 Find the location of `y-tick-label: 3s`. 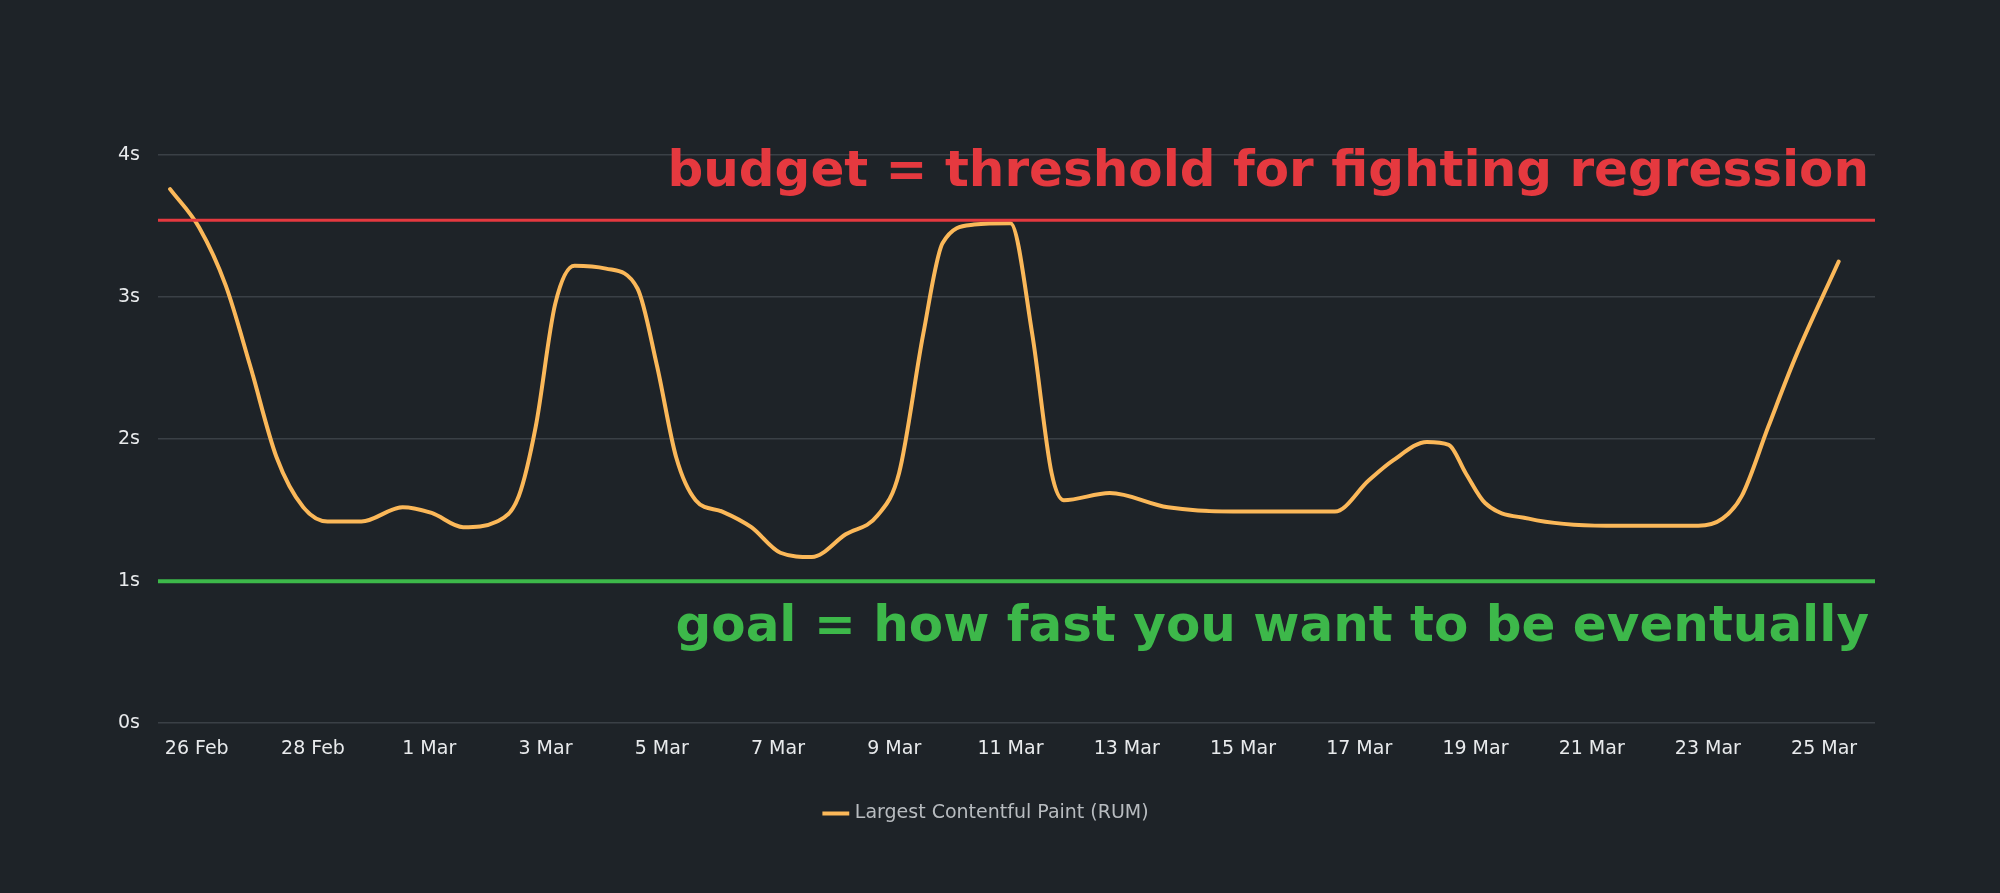

y-tick-label: 3s is located at coordinates (128, 294).